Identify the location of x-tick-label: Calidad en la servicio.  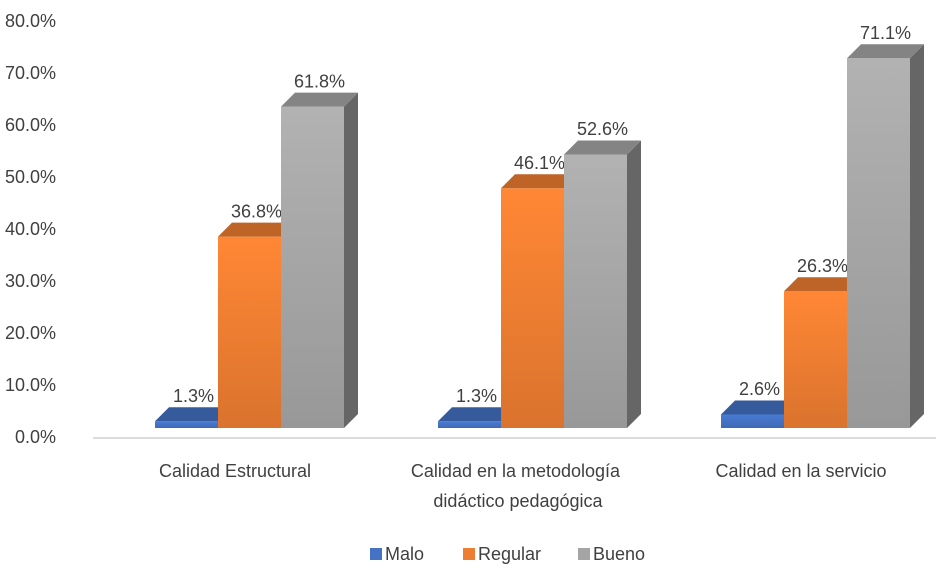
(800, 471).